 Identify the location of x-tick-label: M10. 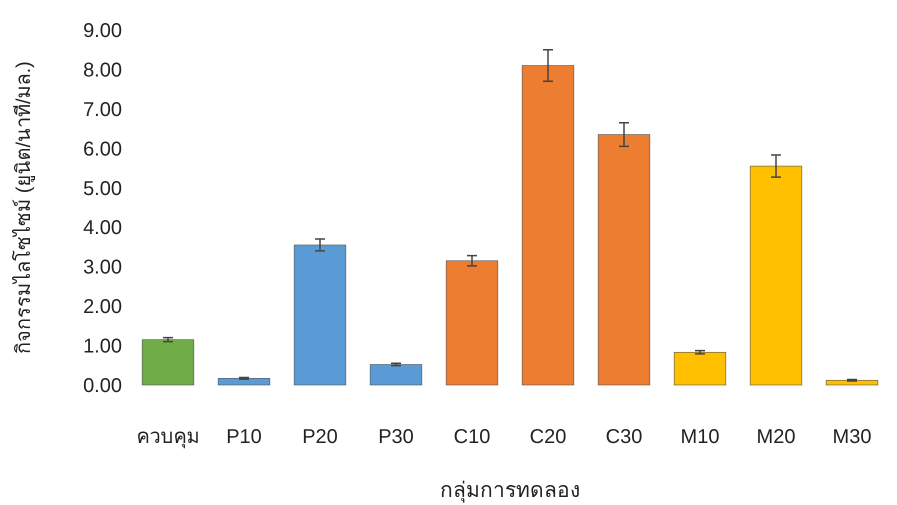
(700, 437).